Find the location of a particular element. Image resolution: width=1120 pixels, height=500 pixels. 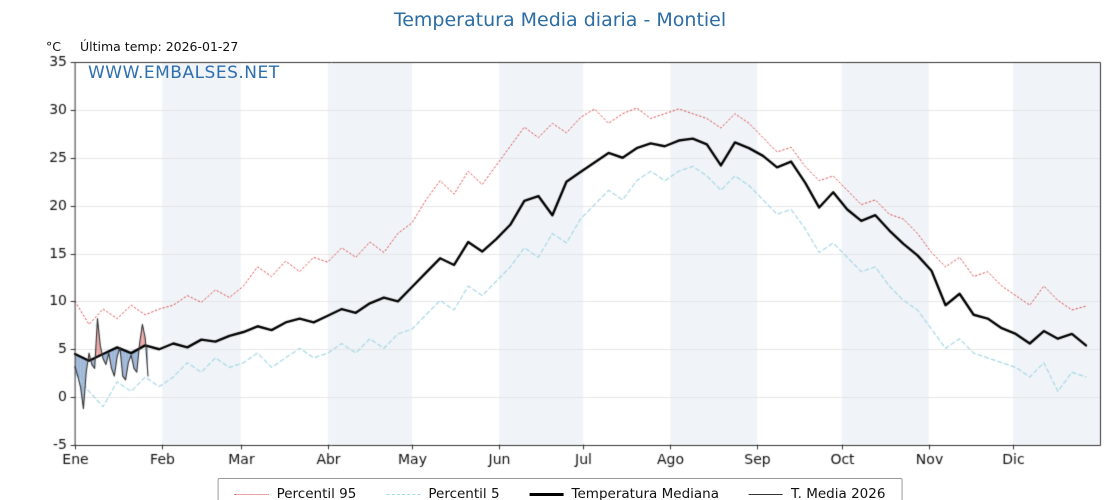

watermark-text: WWW.EMBALSES.NET is located at coordinates (184, 73).